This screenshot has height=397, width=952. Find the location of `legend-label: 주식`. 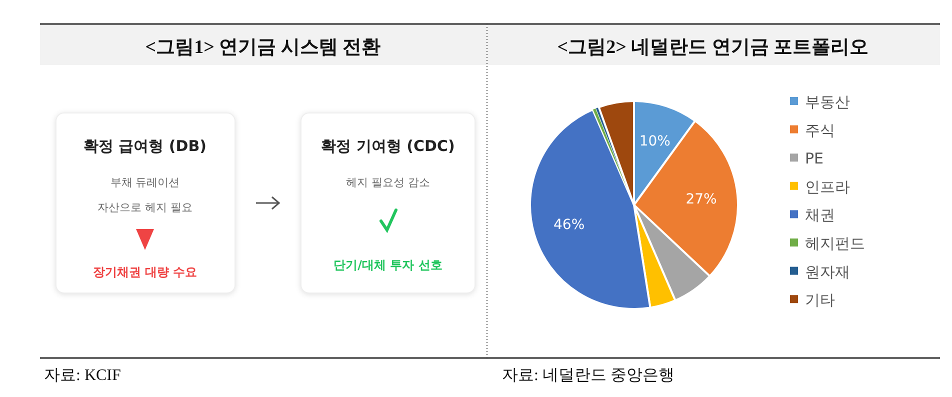

legend-label: 주식 is located at coordinates (820, 130).